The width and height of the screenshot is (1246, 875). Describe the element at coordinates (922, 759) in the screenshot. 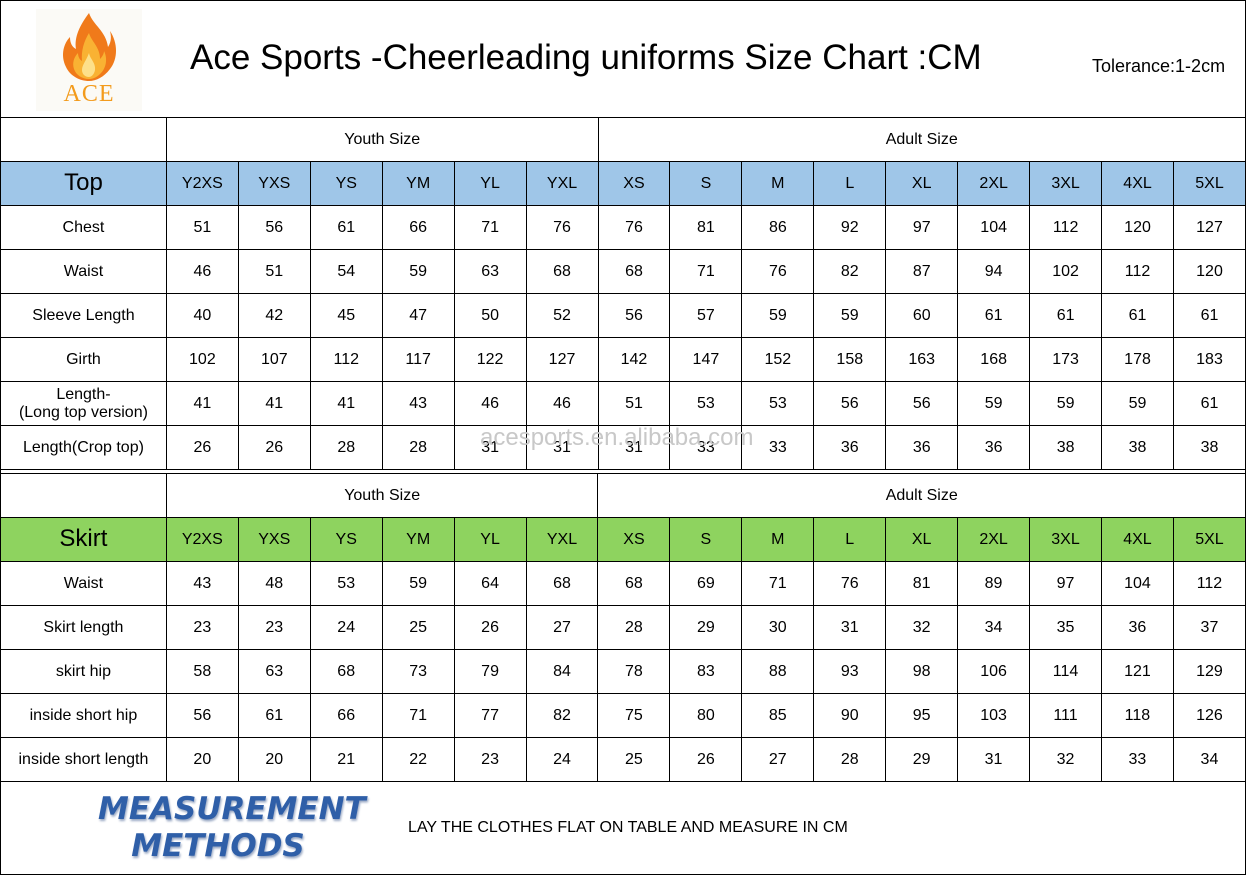

I see `value-cell: 29` at that location.